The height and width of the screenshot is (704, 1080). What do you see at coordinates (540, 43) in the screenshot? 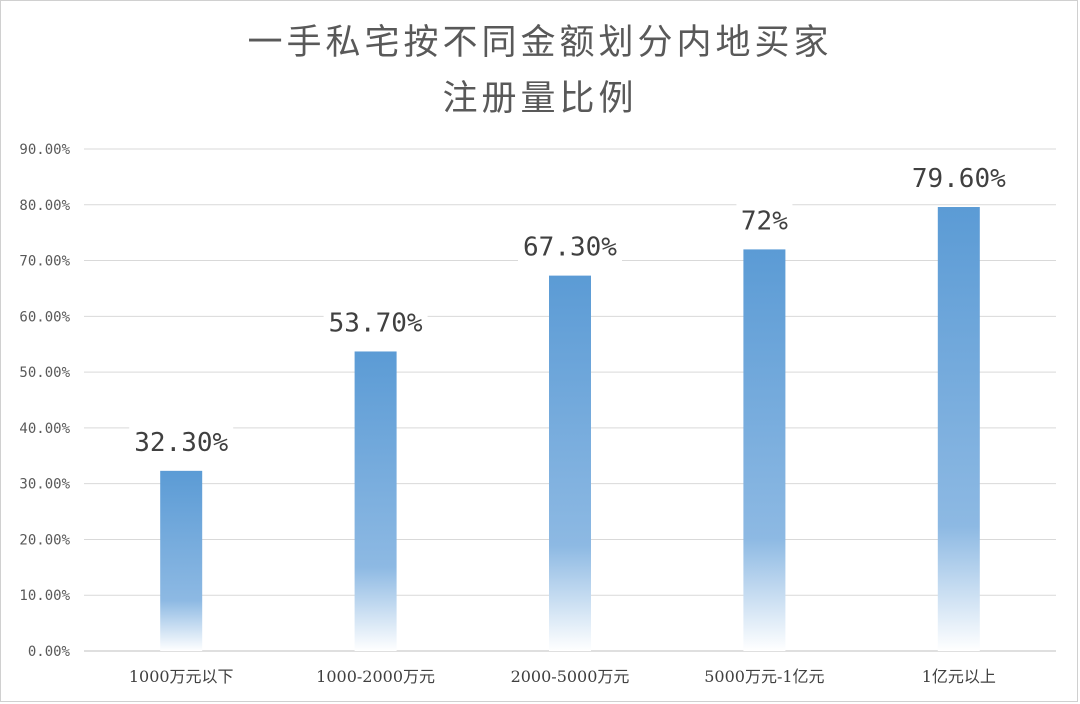
I see `chart-title-line-1: 一手私宅按不同金额划分内地买家` at bounding box center [540, 43].